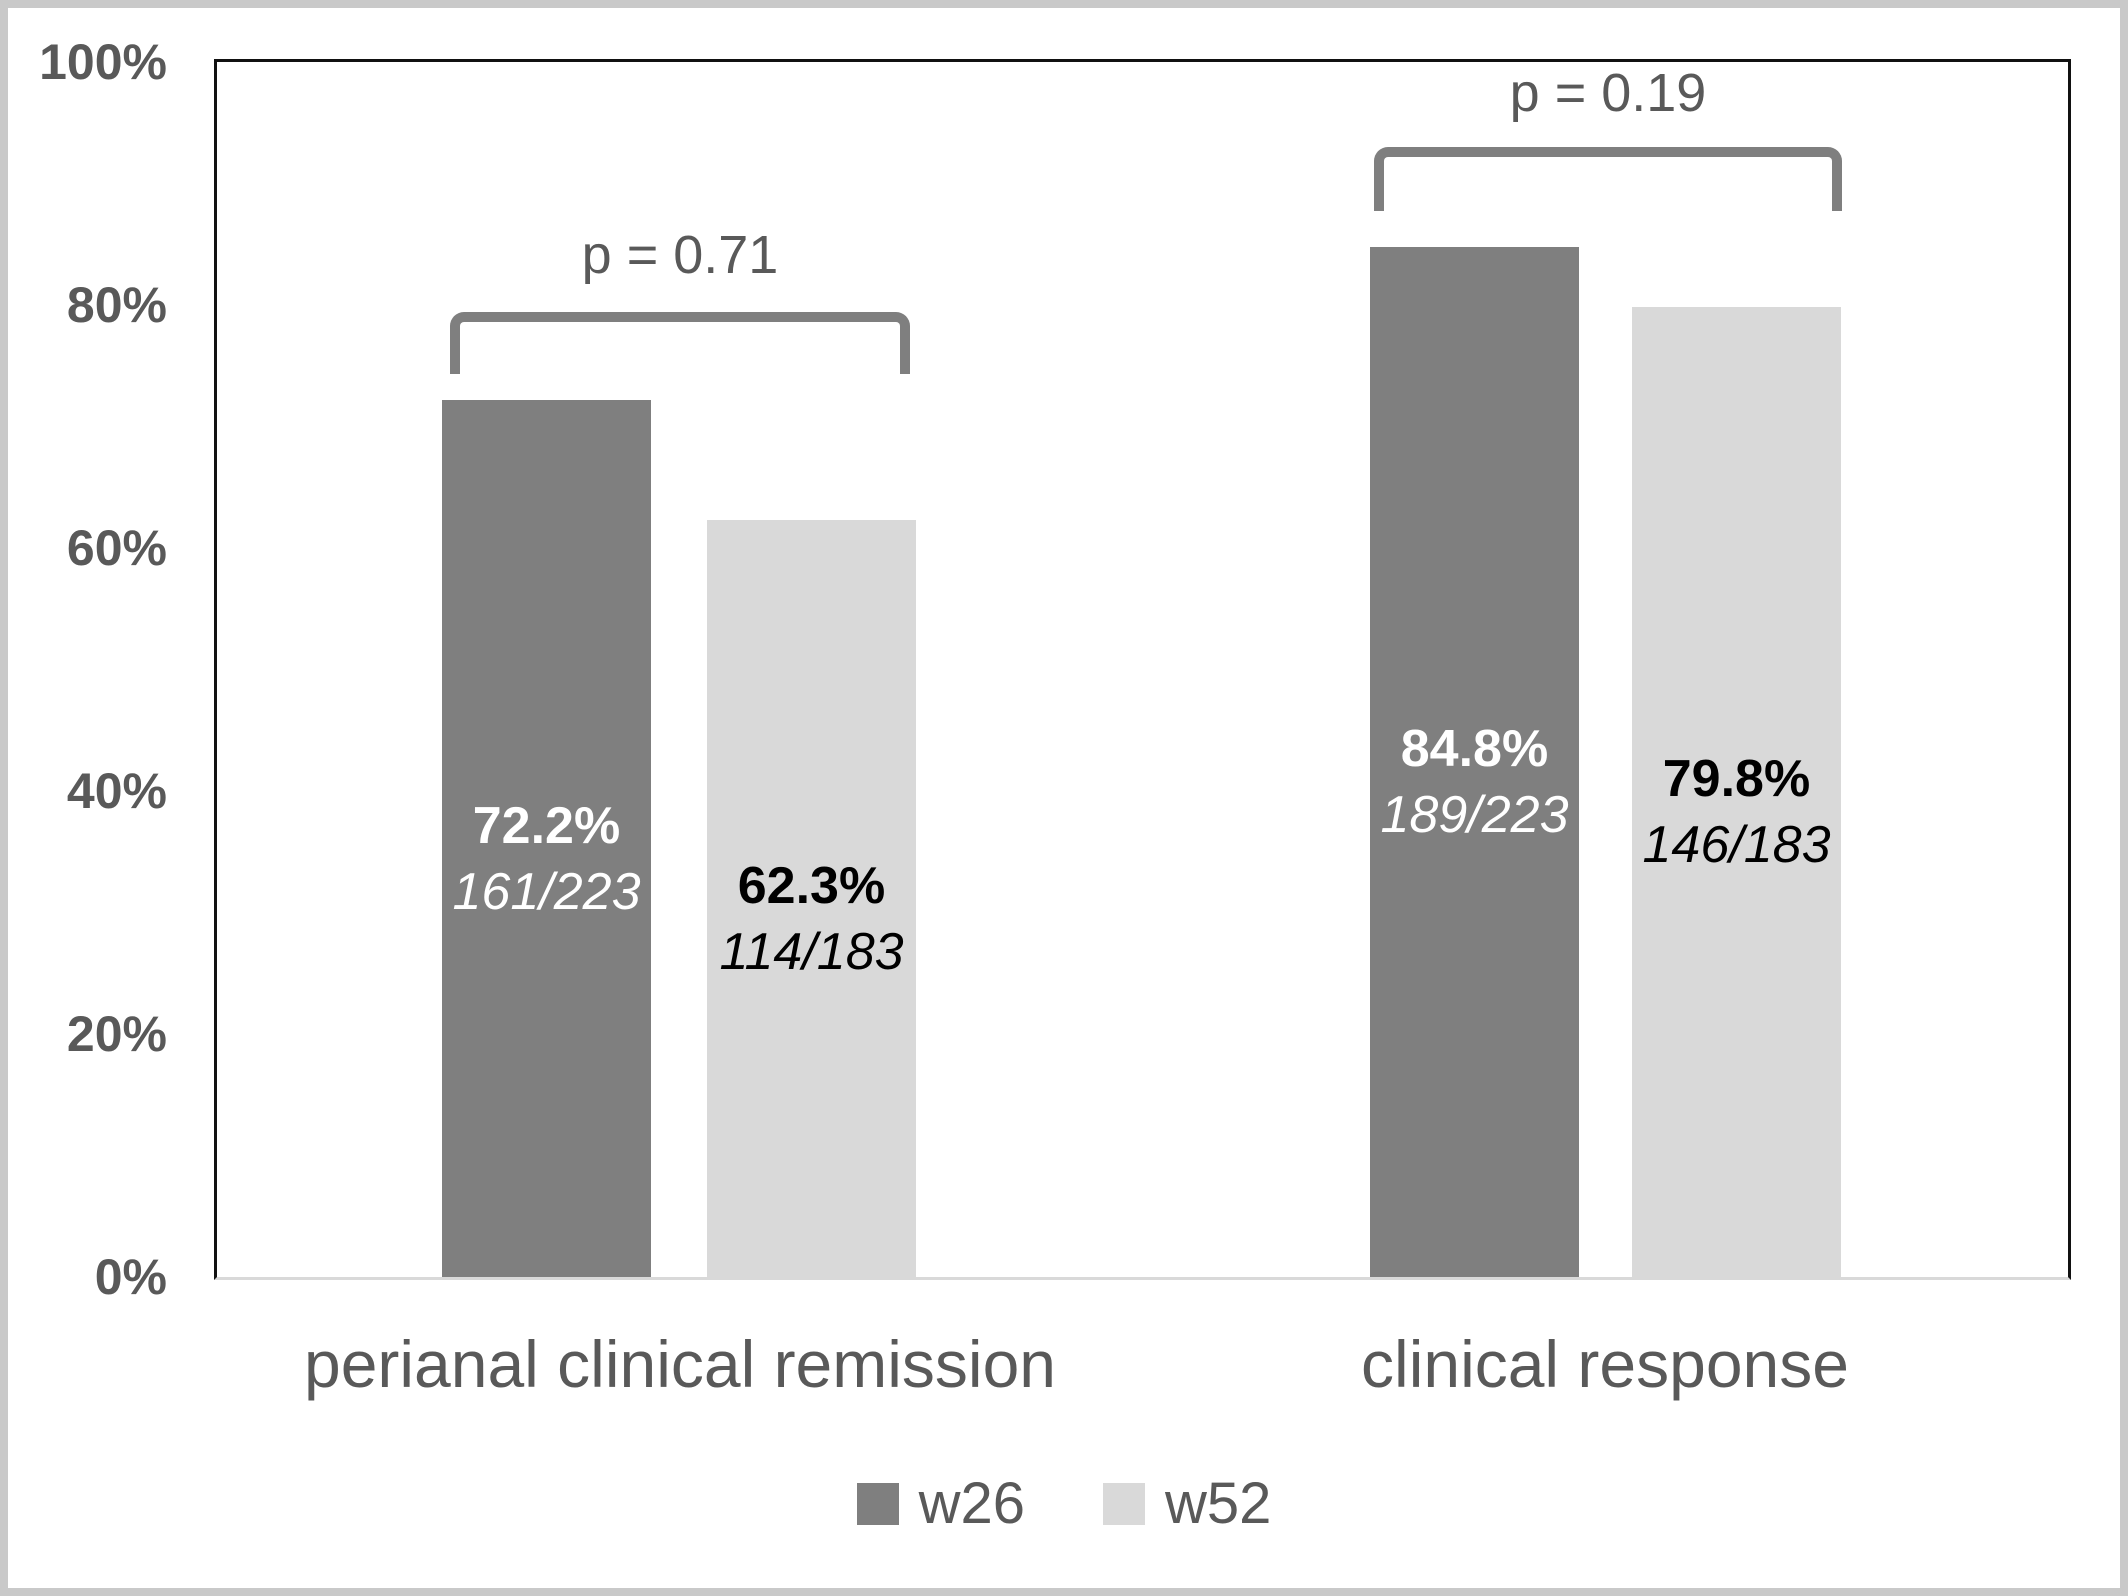 This screenshot has width=2128, height=1596. Describe the element at coordinates (546, 891) in the screenshot. I see `bar-fraction-label: 161/223` at that location.